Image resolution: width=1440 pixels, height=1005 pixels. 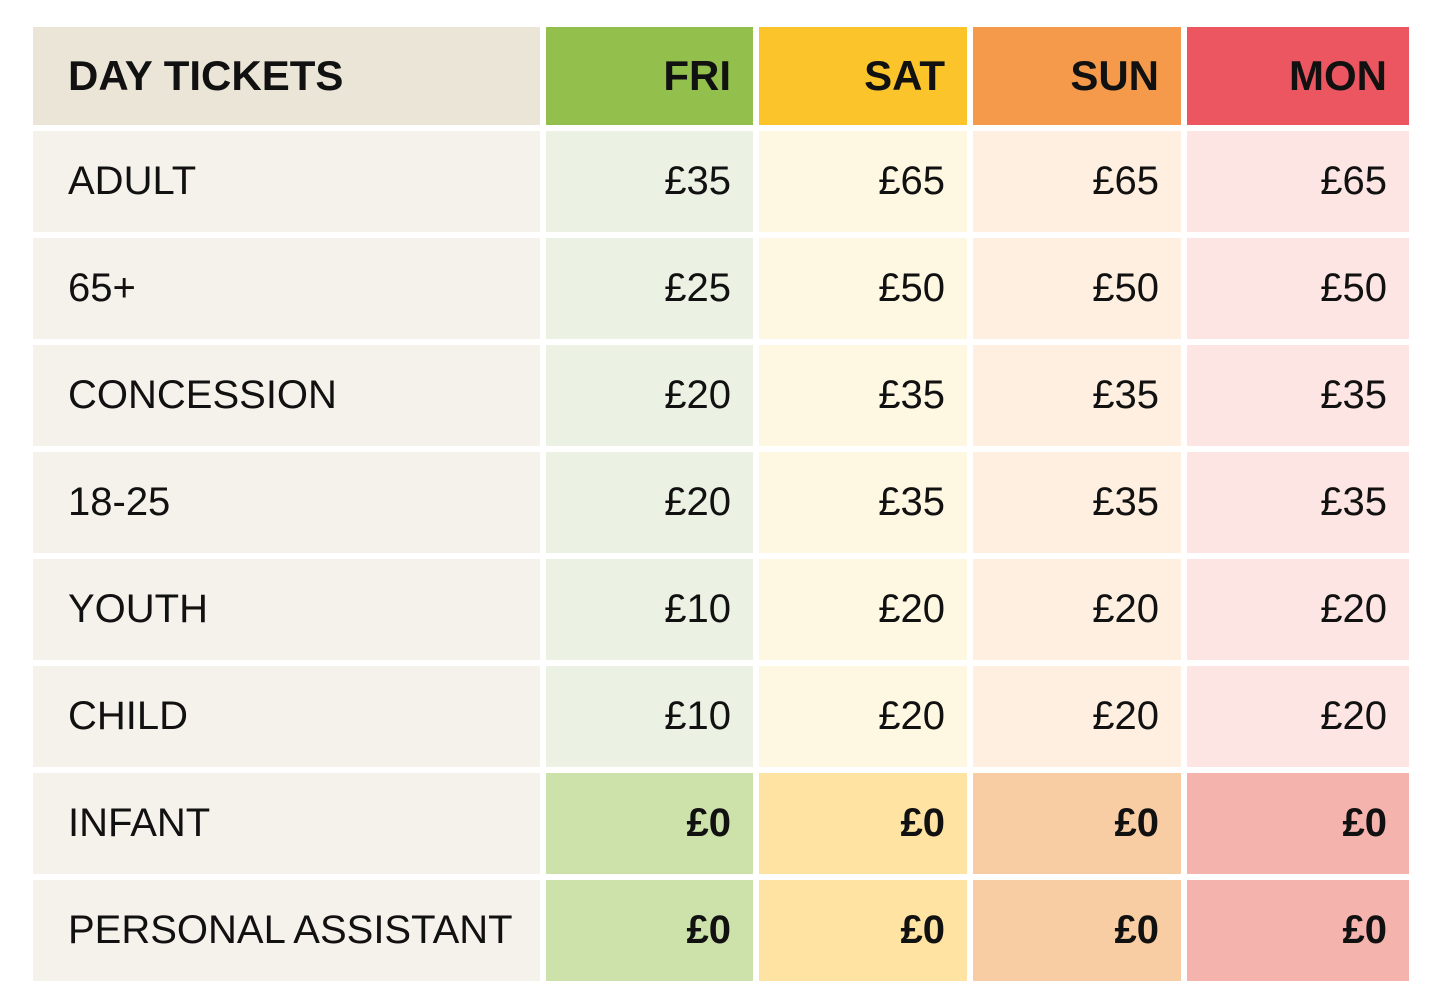 I want to click on ticket-type: INFANT, so click(x=286, y=823).